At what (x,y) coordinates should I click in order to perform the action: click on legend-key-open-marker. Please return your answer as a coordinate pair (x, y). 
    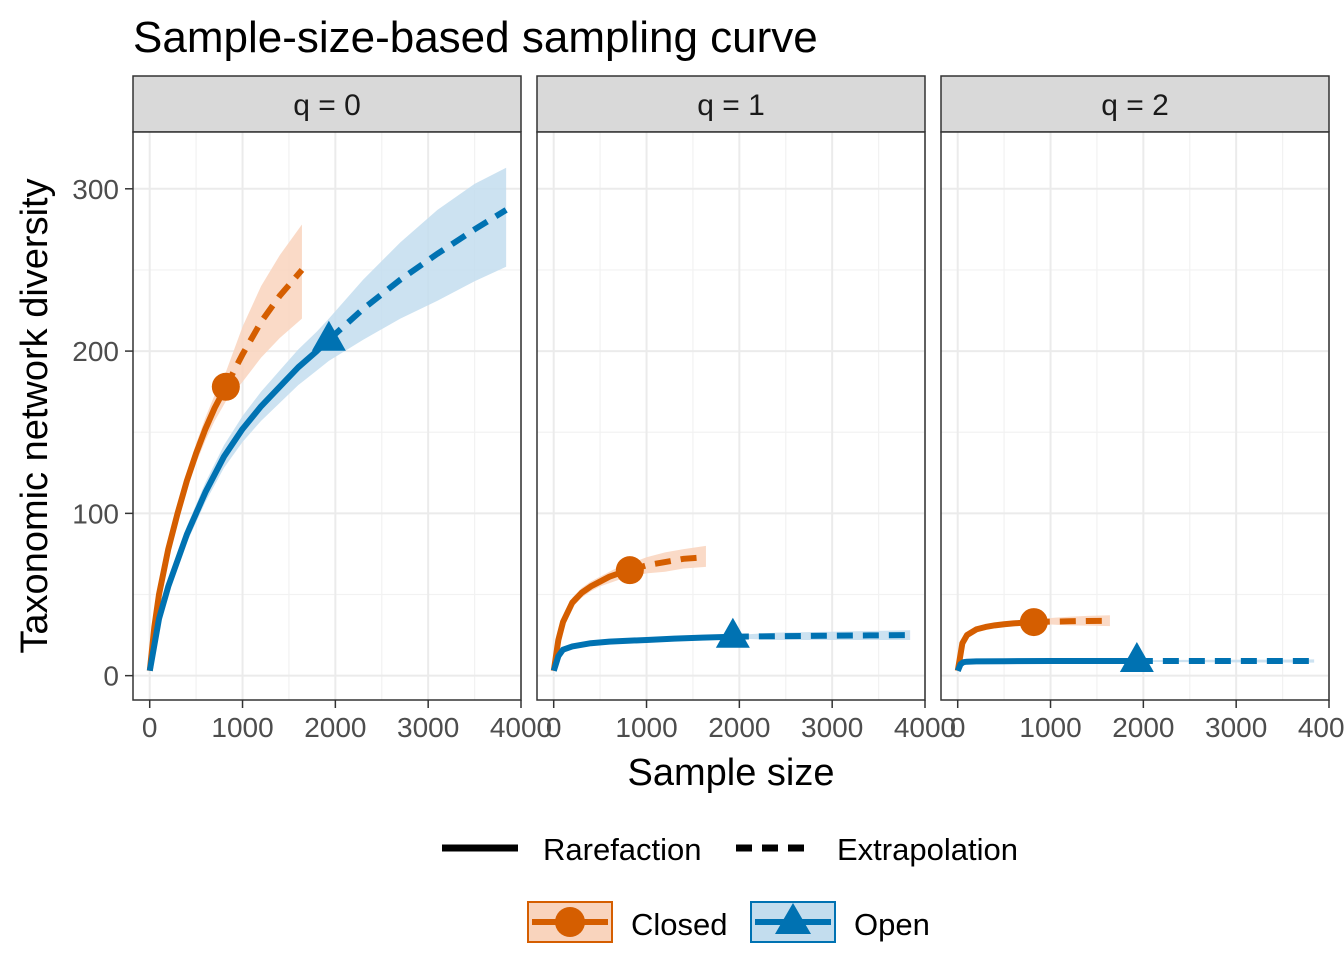
    Looking at the image, I should click on (793, 918).